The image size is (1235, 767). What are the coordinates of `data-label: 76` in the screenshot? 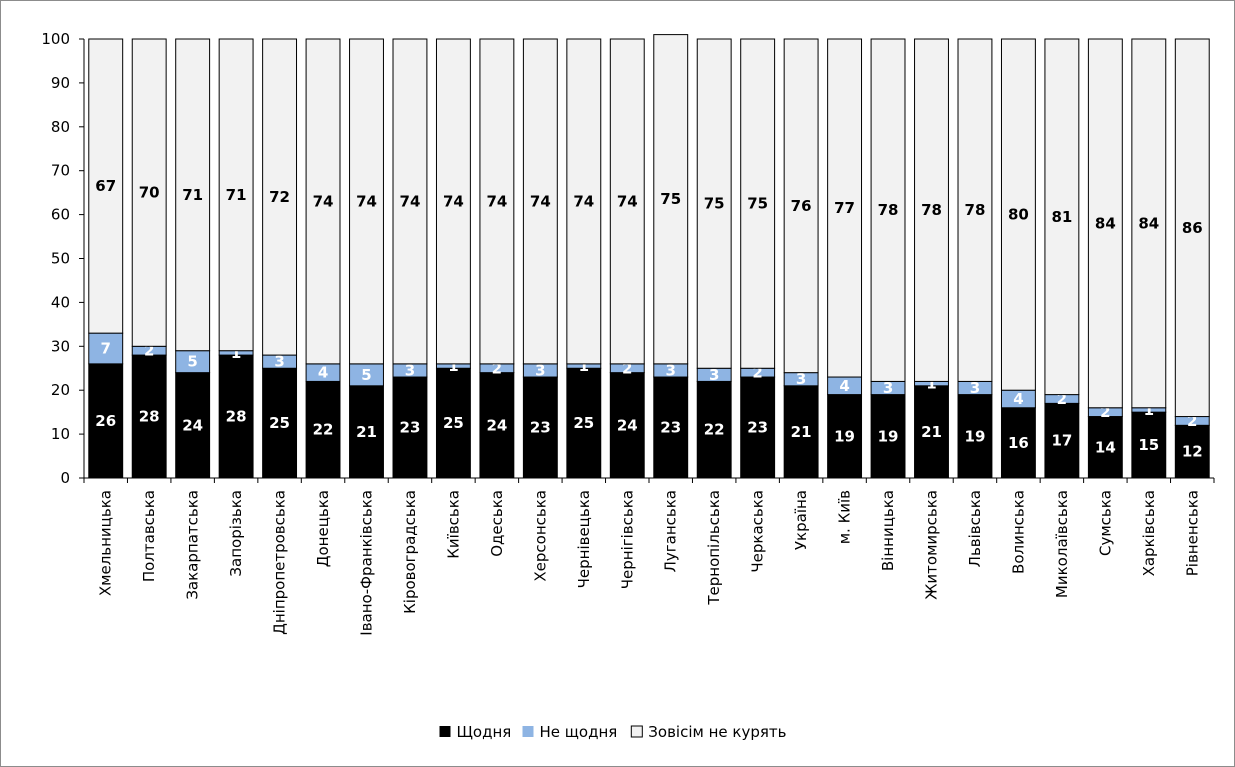 It's located at (801, 206).